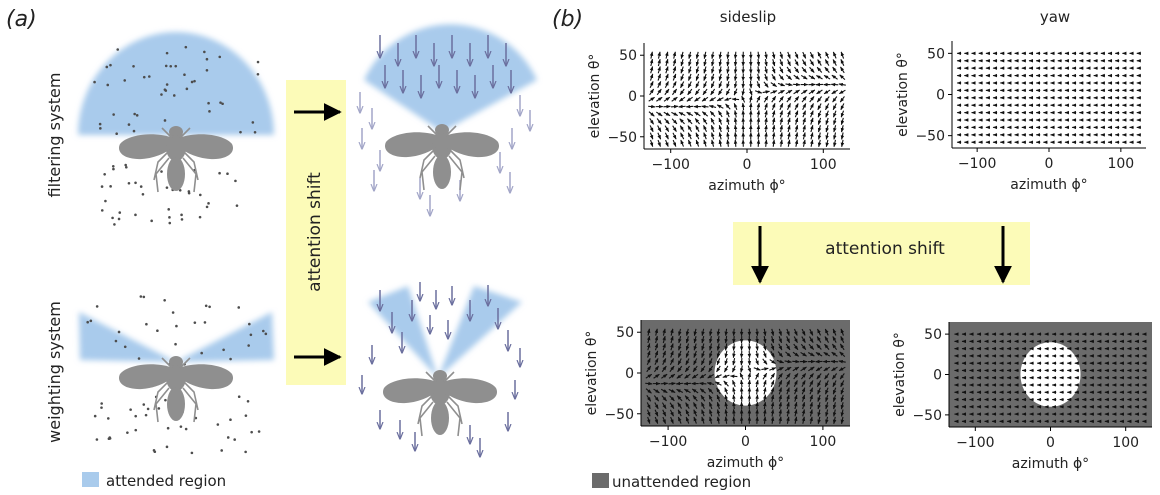 The height and width of the screenshot is (495, 1160). What do you see at coordinates (176, 83) in the screenshot?
I see `attended-region-semicircle` at bounding box center [176, 83].